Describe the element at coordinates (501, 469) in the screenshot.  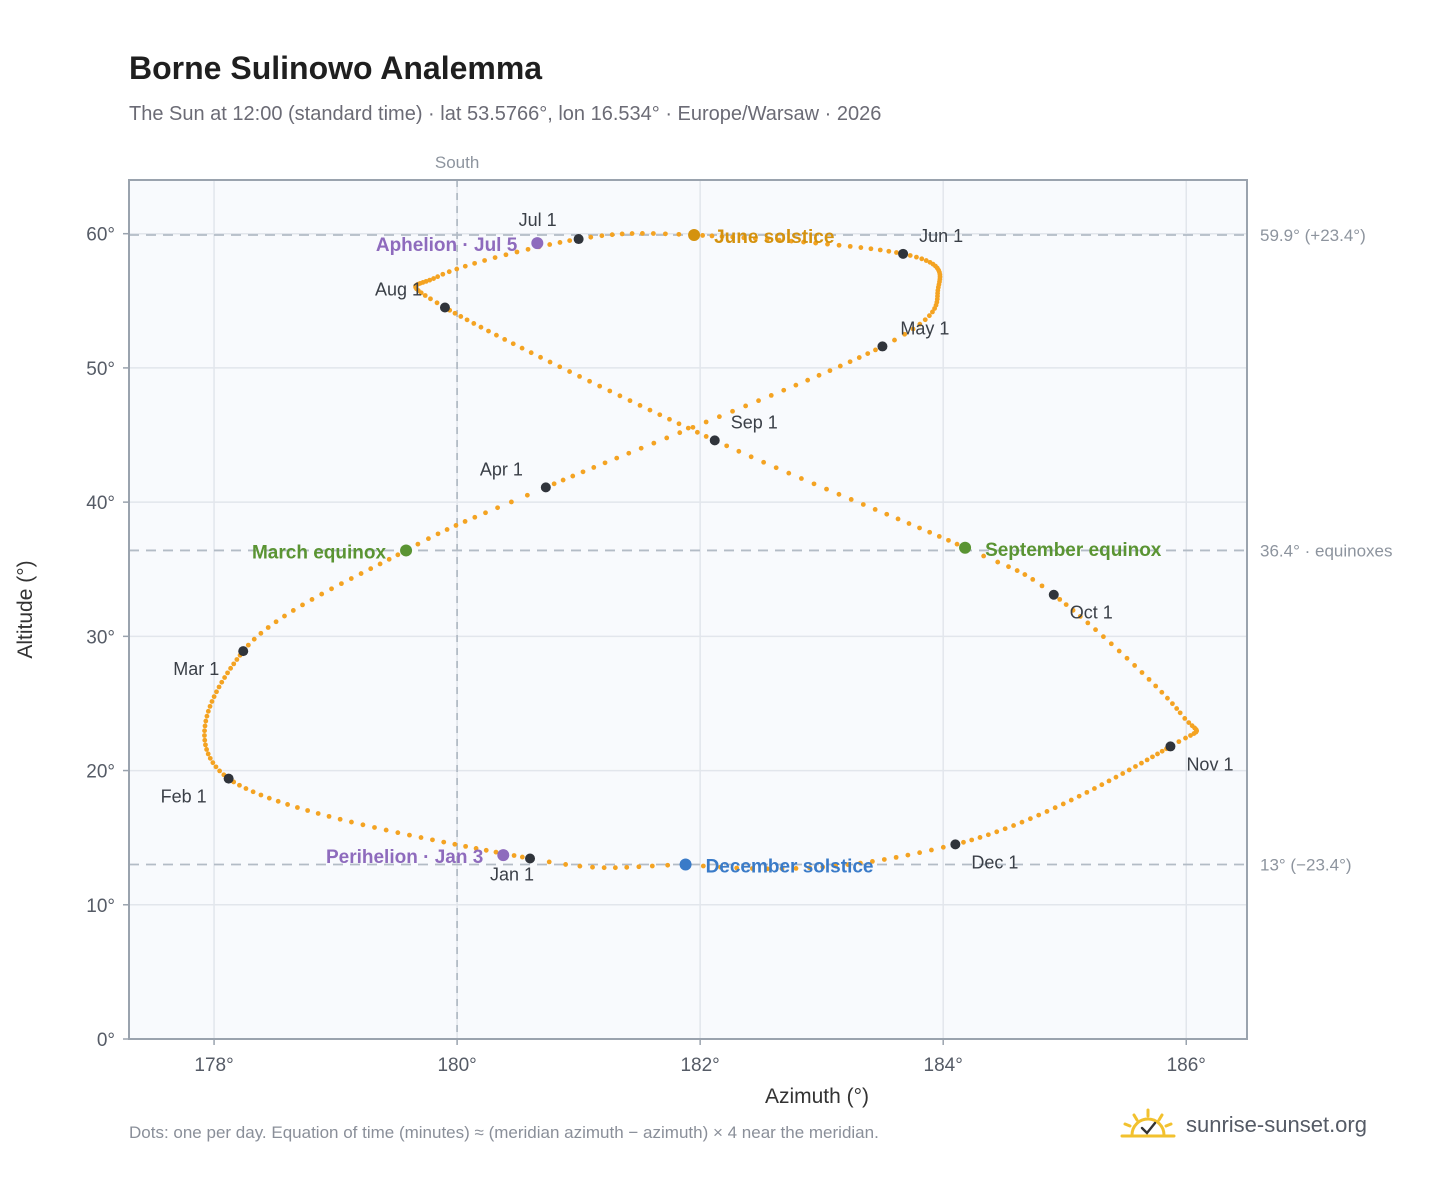
I see `month-label: Apr 1` at that location.